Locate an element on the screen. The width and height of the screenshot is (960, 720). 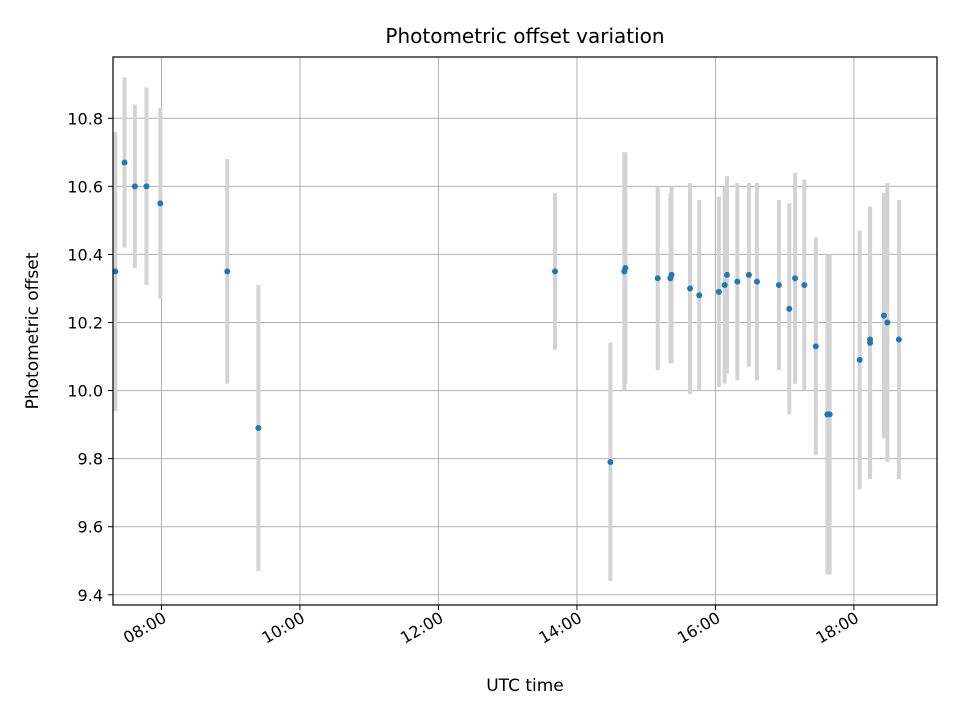
y-tick-label: 9.6 is located at coordinates (90, 527).